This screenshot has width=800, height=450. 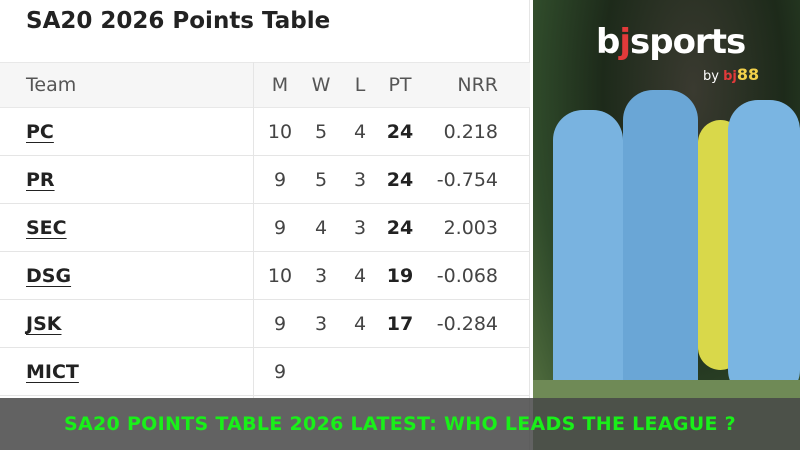 What do you see at coordinates (467, 275) in the screenshot?
I see `cell-nrr: -0.068` at bounding box center [467, 275].